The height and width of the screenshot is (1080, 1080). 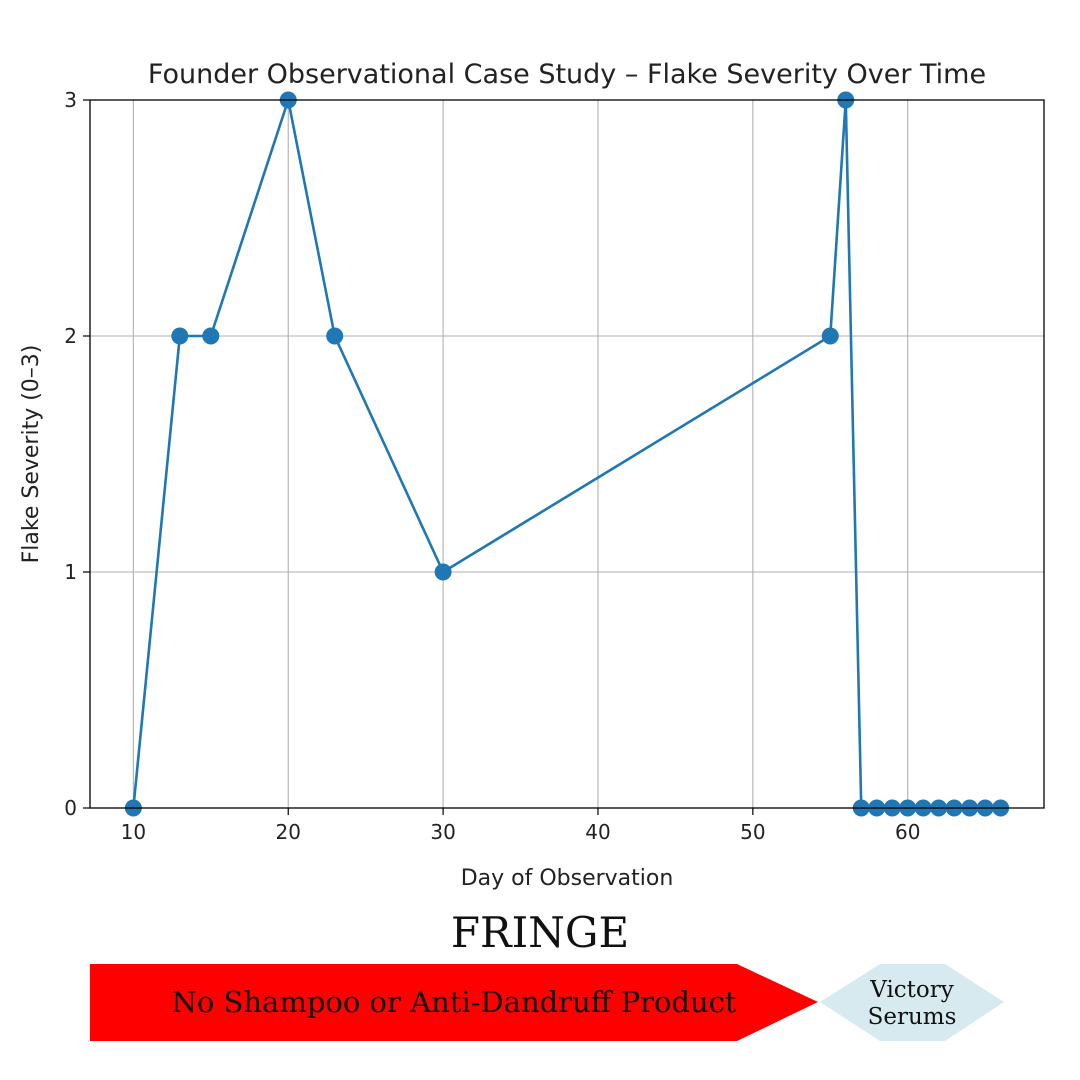 I want to click on phase-hexagon-victory-serums, so click(x=912, y=1002).